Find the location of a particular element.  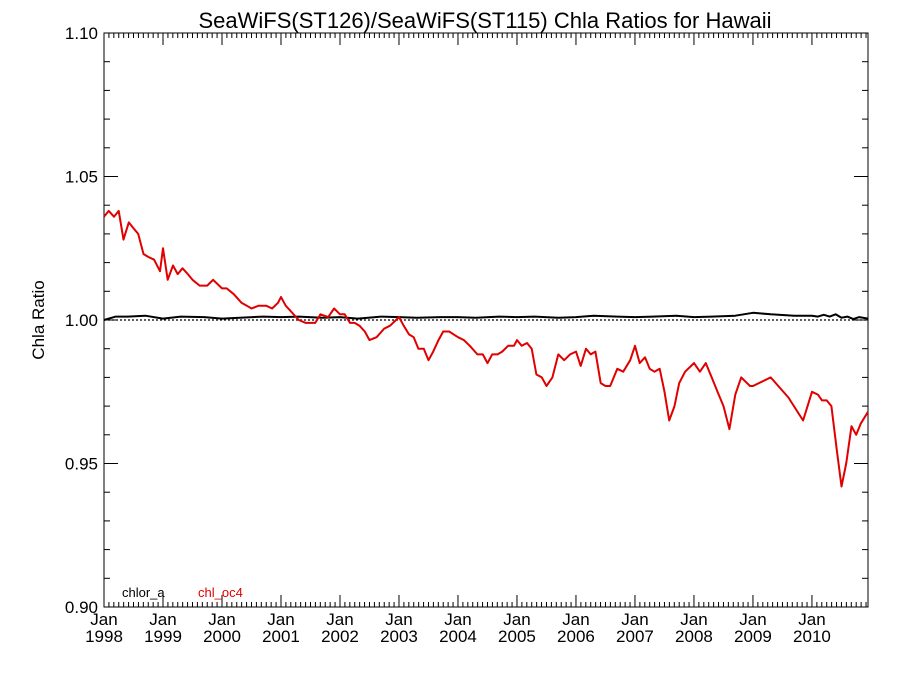

legend-entry-chl-oc4: chl_oc4 is located at coordinates (220, 592).